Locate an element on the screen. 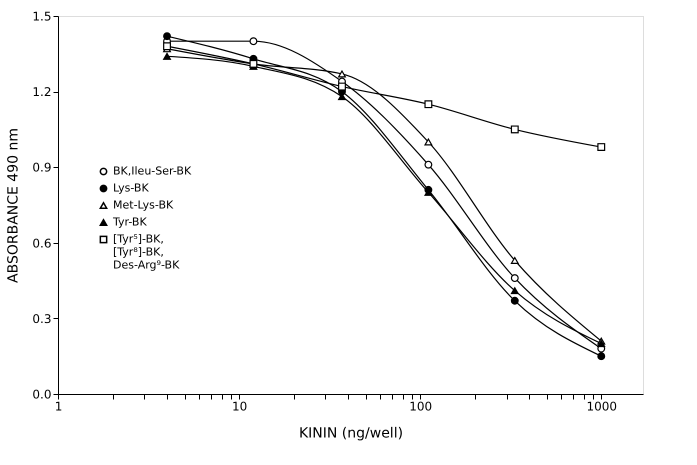  legend-label: Lys-BK is located at coordinates (131, 188).